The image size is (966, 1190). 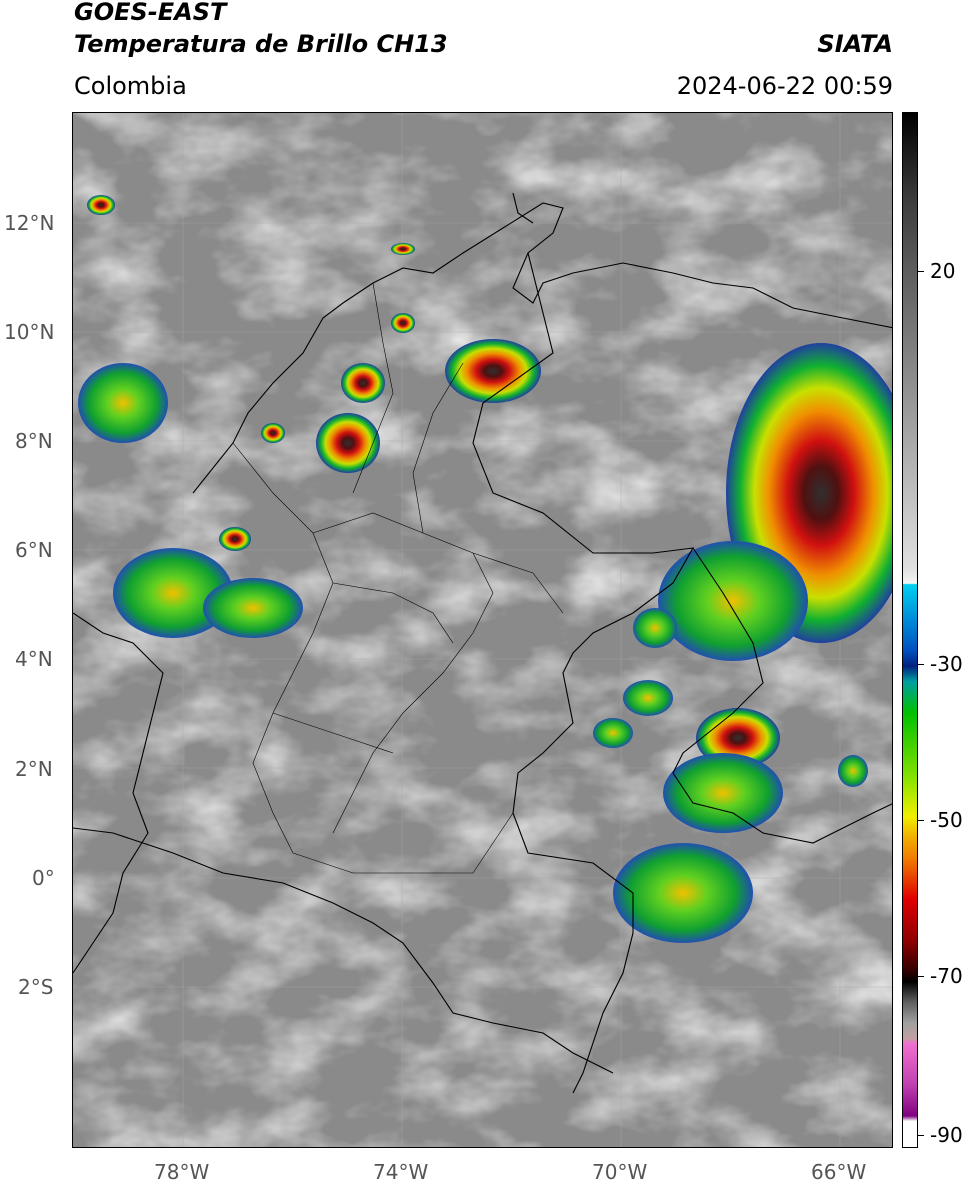 I want to click on colorbar-label: -70, so click(x=946, y=976).